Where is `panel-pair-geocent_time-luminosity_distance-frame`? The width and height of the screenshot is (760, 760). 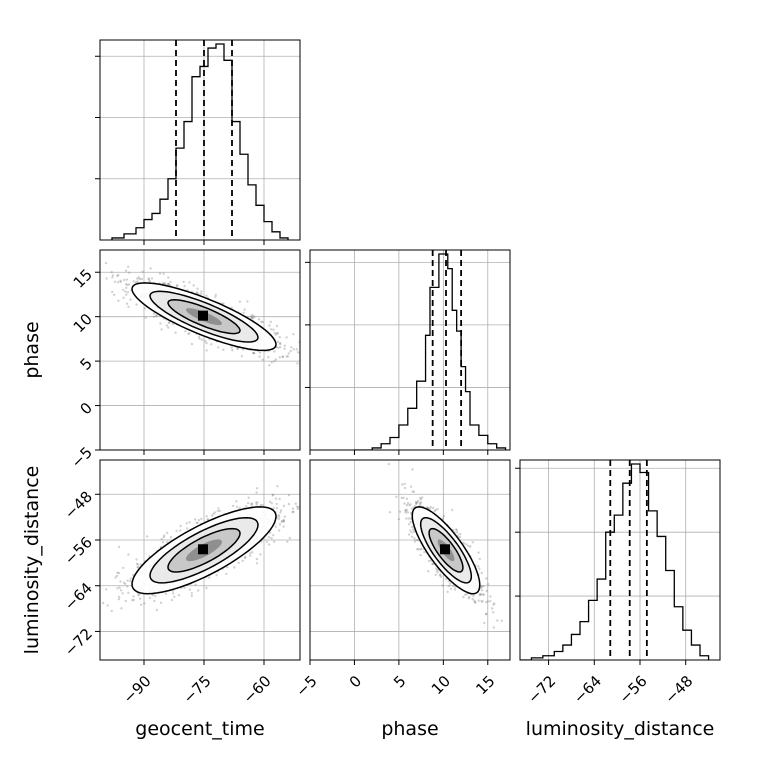
panel-pair-geocent_time-luminosity_distance-frame is located at coordinates (200, 560).